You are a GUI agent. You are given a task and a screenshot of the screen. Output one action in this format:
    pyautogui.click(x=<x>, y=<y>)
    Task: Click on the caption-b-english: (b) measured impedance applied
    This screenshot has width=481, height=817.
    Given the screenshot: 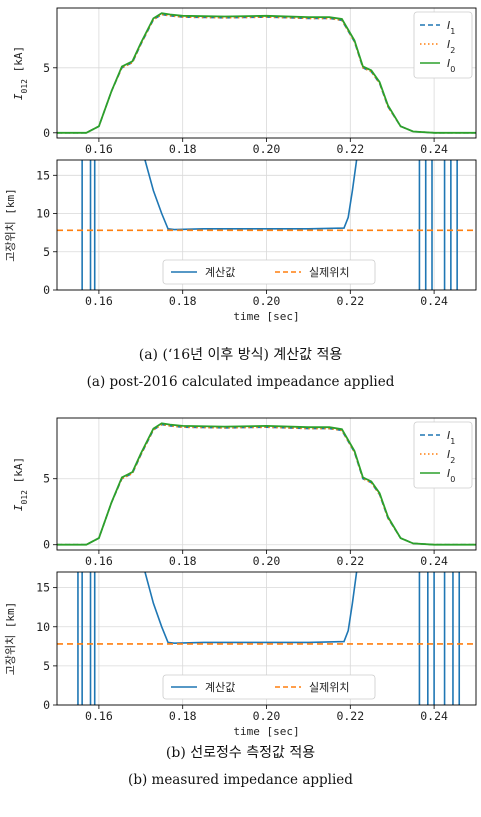 What is the action you would take?
    pyautogui.click(x=240, y=780)
    